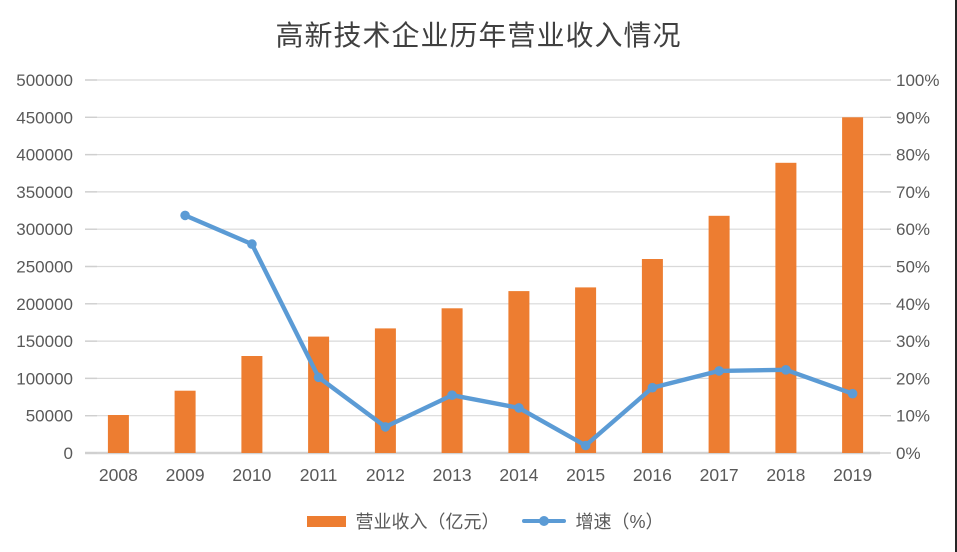 This screenshot has width=957, height=552. What do you see at coordinates (619, 522) in the screenshot?
I see `legend-growth-label: 增速（%）` at bounding box center [619, 522].